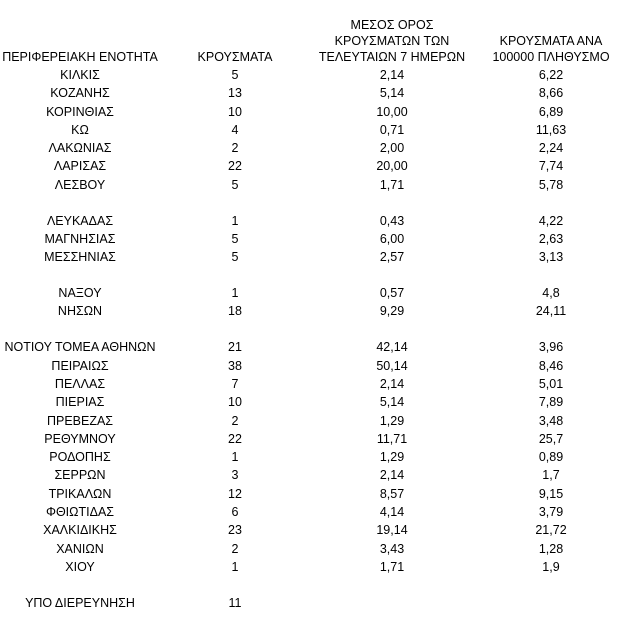  Describe the element at coordinates (80, 93) in the screenshot. I see `region-cell: ΚΟΖΑΝΗΣ` at that location.